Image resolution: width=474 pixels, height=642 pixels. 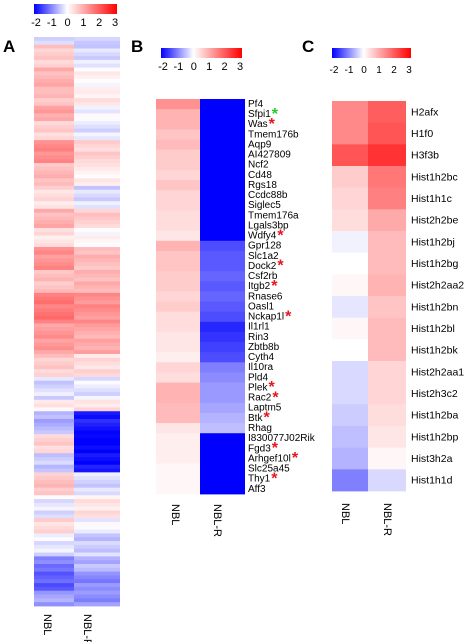 I want to click on gene-label: AI427809, so click(x=269, y=155).